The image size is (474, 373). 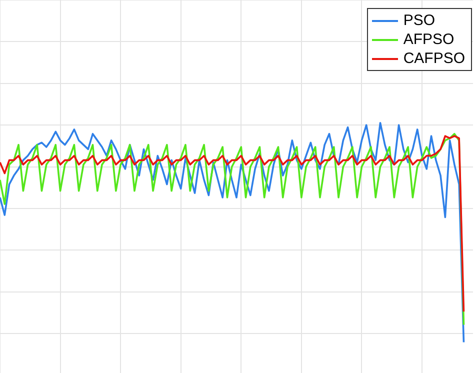 What do you see at coordinates (419, 20) in the screenshot?
I see `legend-label: PSO` at bounding box center [419, 20].